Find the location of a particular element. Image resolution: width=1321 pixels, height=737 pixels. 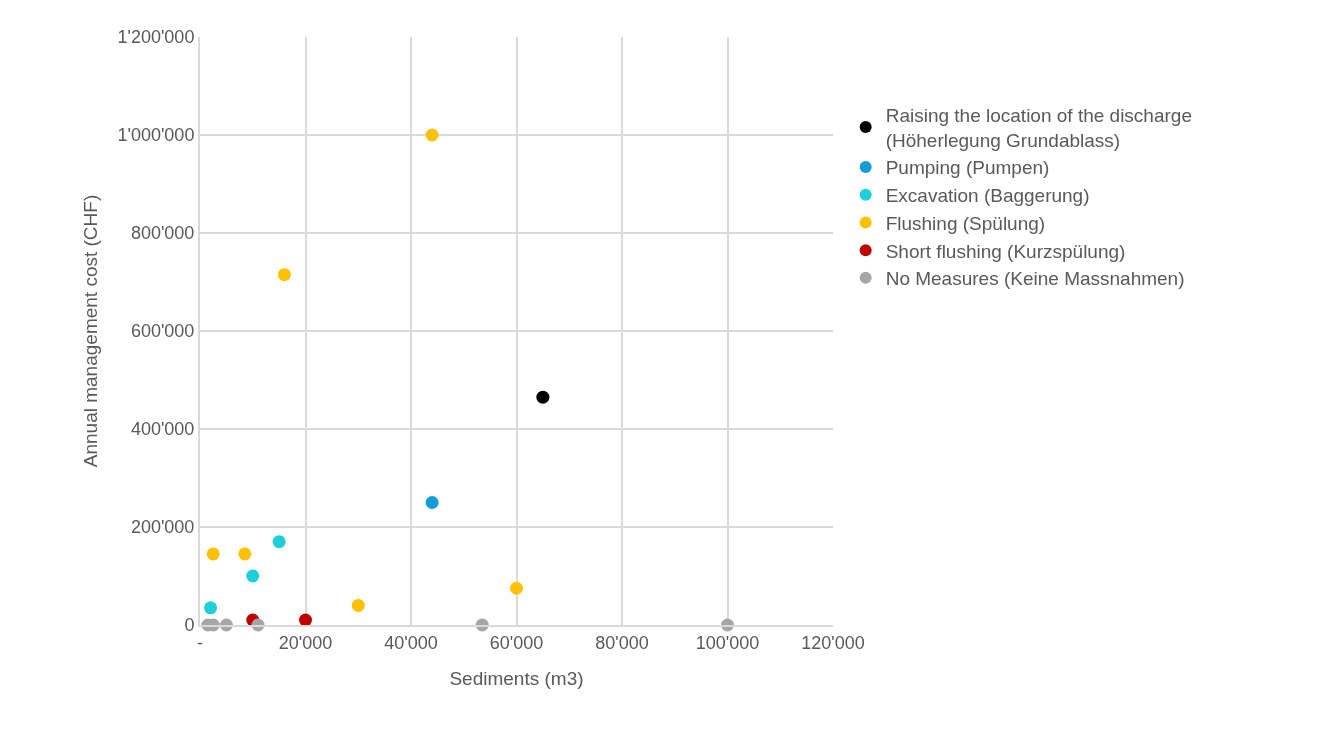

x-tick-label: 120'000 is located at coordinates (833, 642).